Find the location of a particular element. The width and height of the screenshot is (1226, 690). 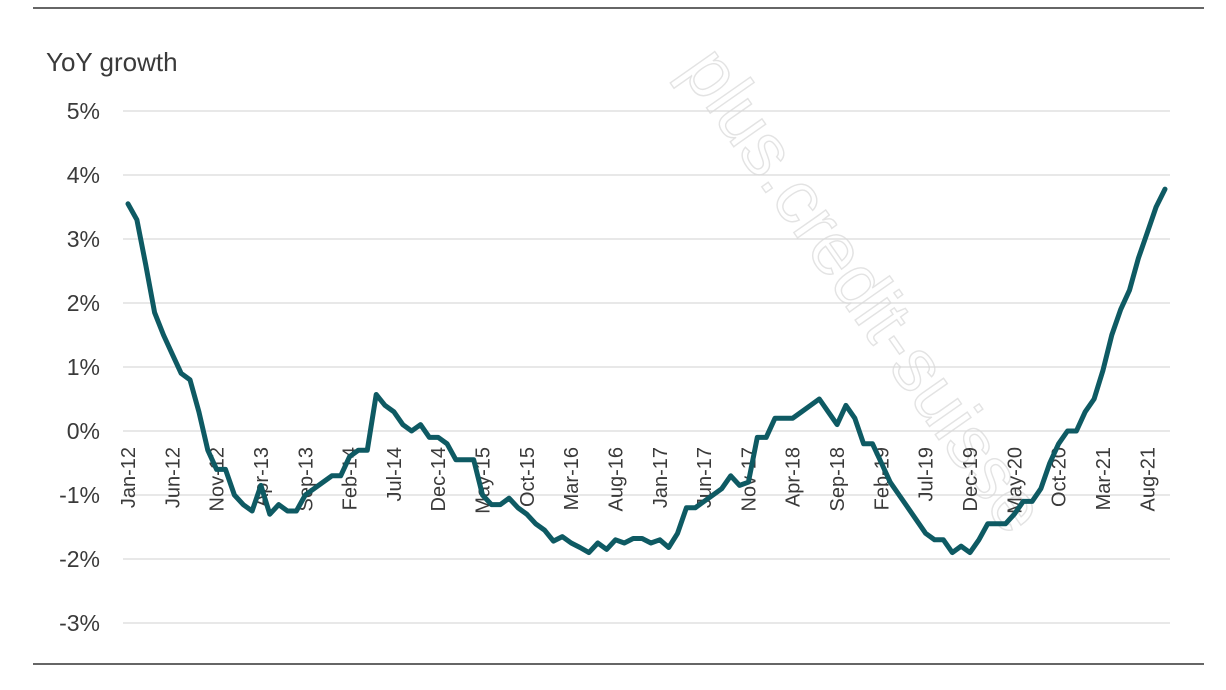

x-tick-label: Mar-21 is located at coordinates (1104, 478).